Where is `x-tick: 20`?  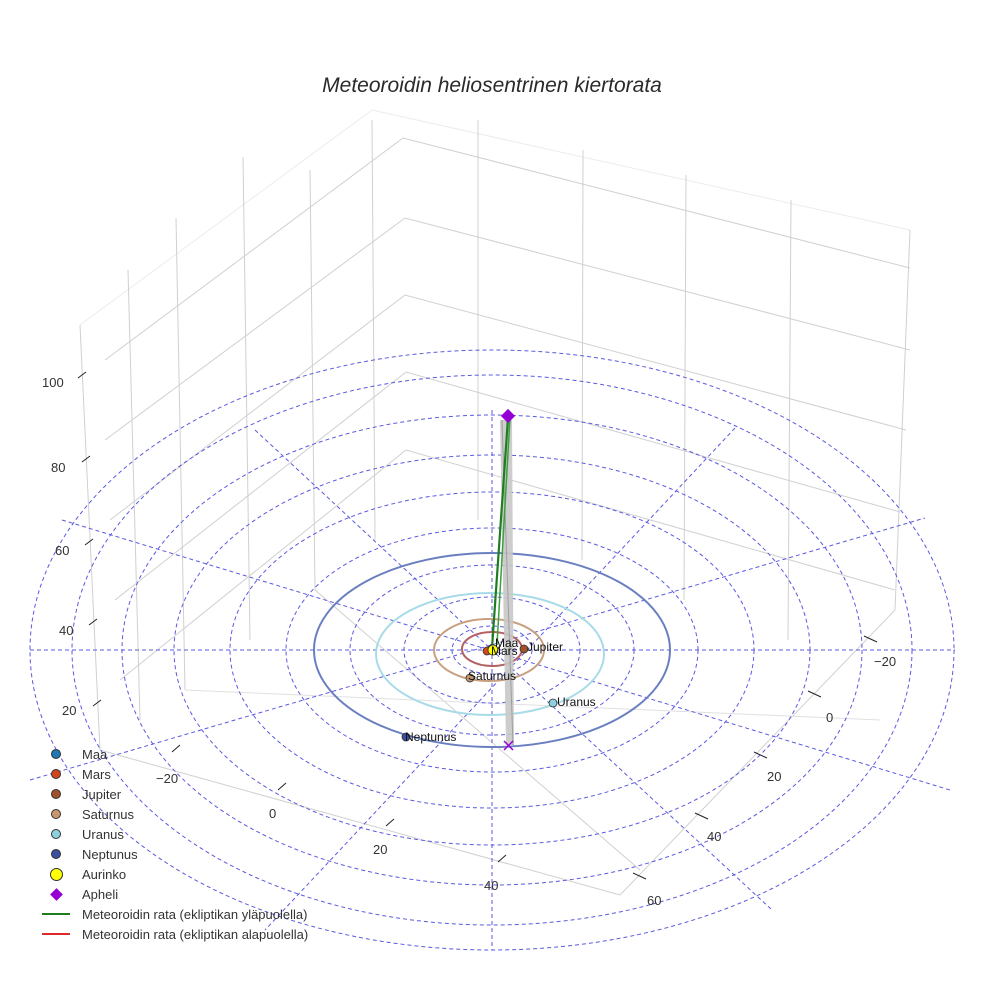
x-tick: 20 is located at coordinates (380, 849).